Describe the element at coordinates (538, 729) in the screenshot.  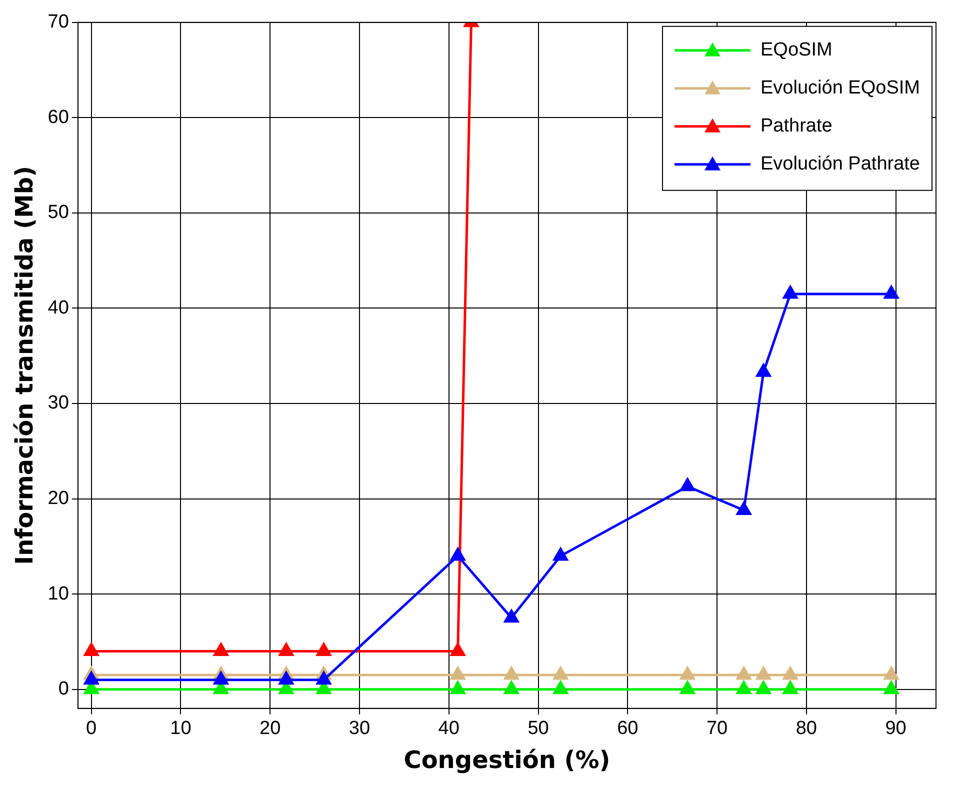
I see `x-tick-label: 50` at that location.